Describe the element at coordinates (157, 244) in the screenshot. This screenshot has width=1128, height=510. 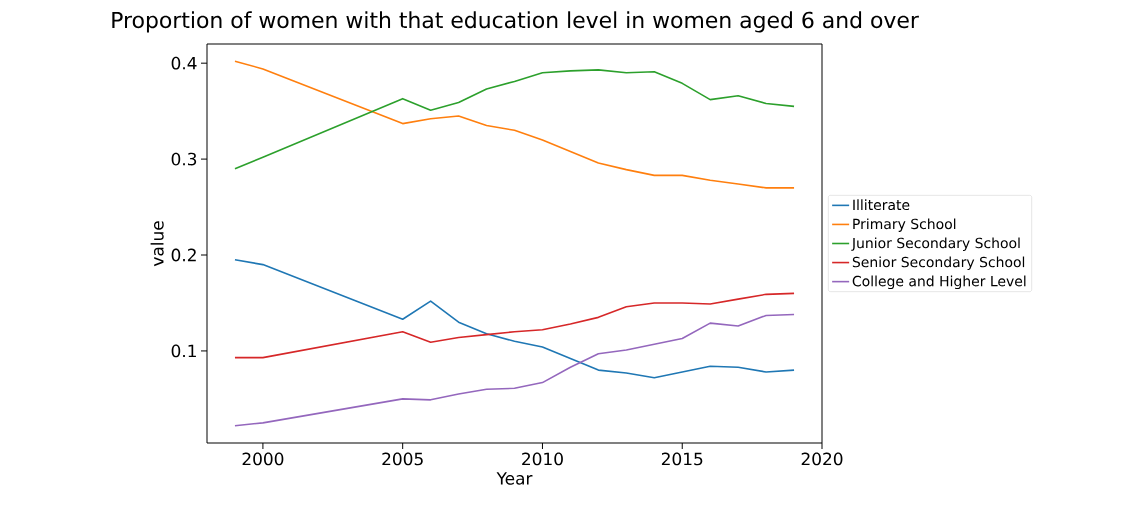
I see `y-axis-title: value` at that location.